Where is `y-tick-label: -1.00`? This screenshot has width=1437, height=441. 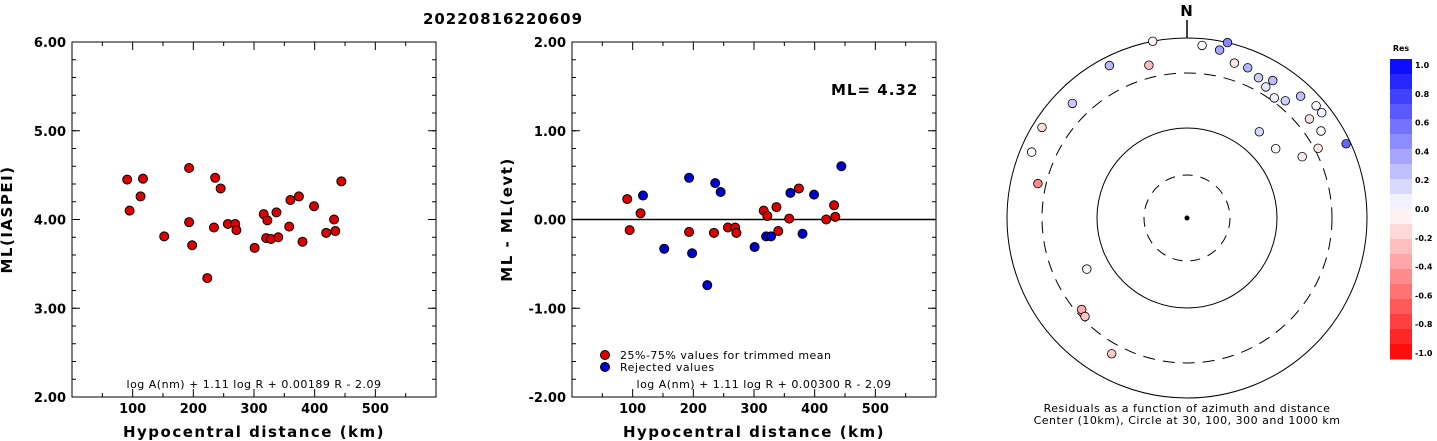 y-tick-label: -1.00 is located at coordinates (547, 309).